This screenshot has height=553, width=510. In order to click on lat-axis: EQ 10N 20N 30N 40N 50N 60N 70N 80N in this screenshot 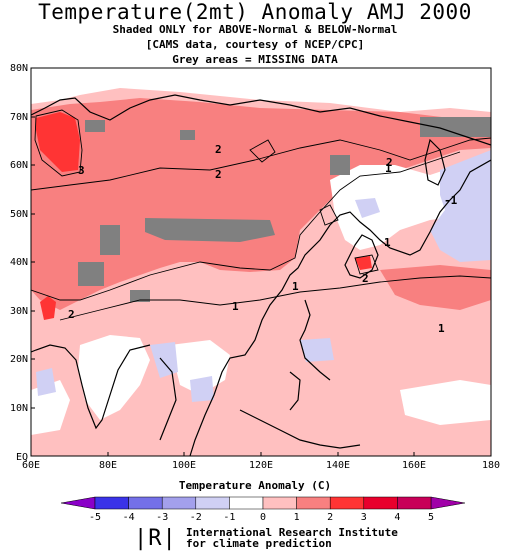, I will do `click(19, 263)`.